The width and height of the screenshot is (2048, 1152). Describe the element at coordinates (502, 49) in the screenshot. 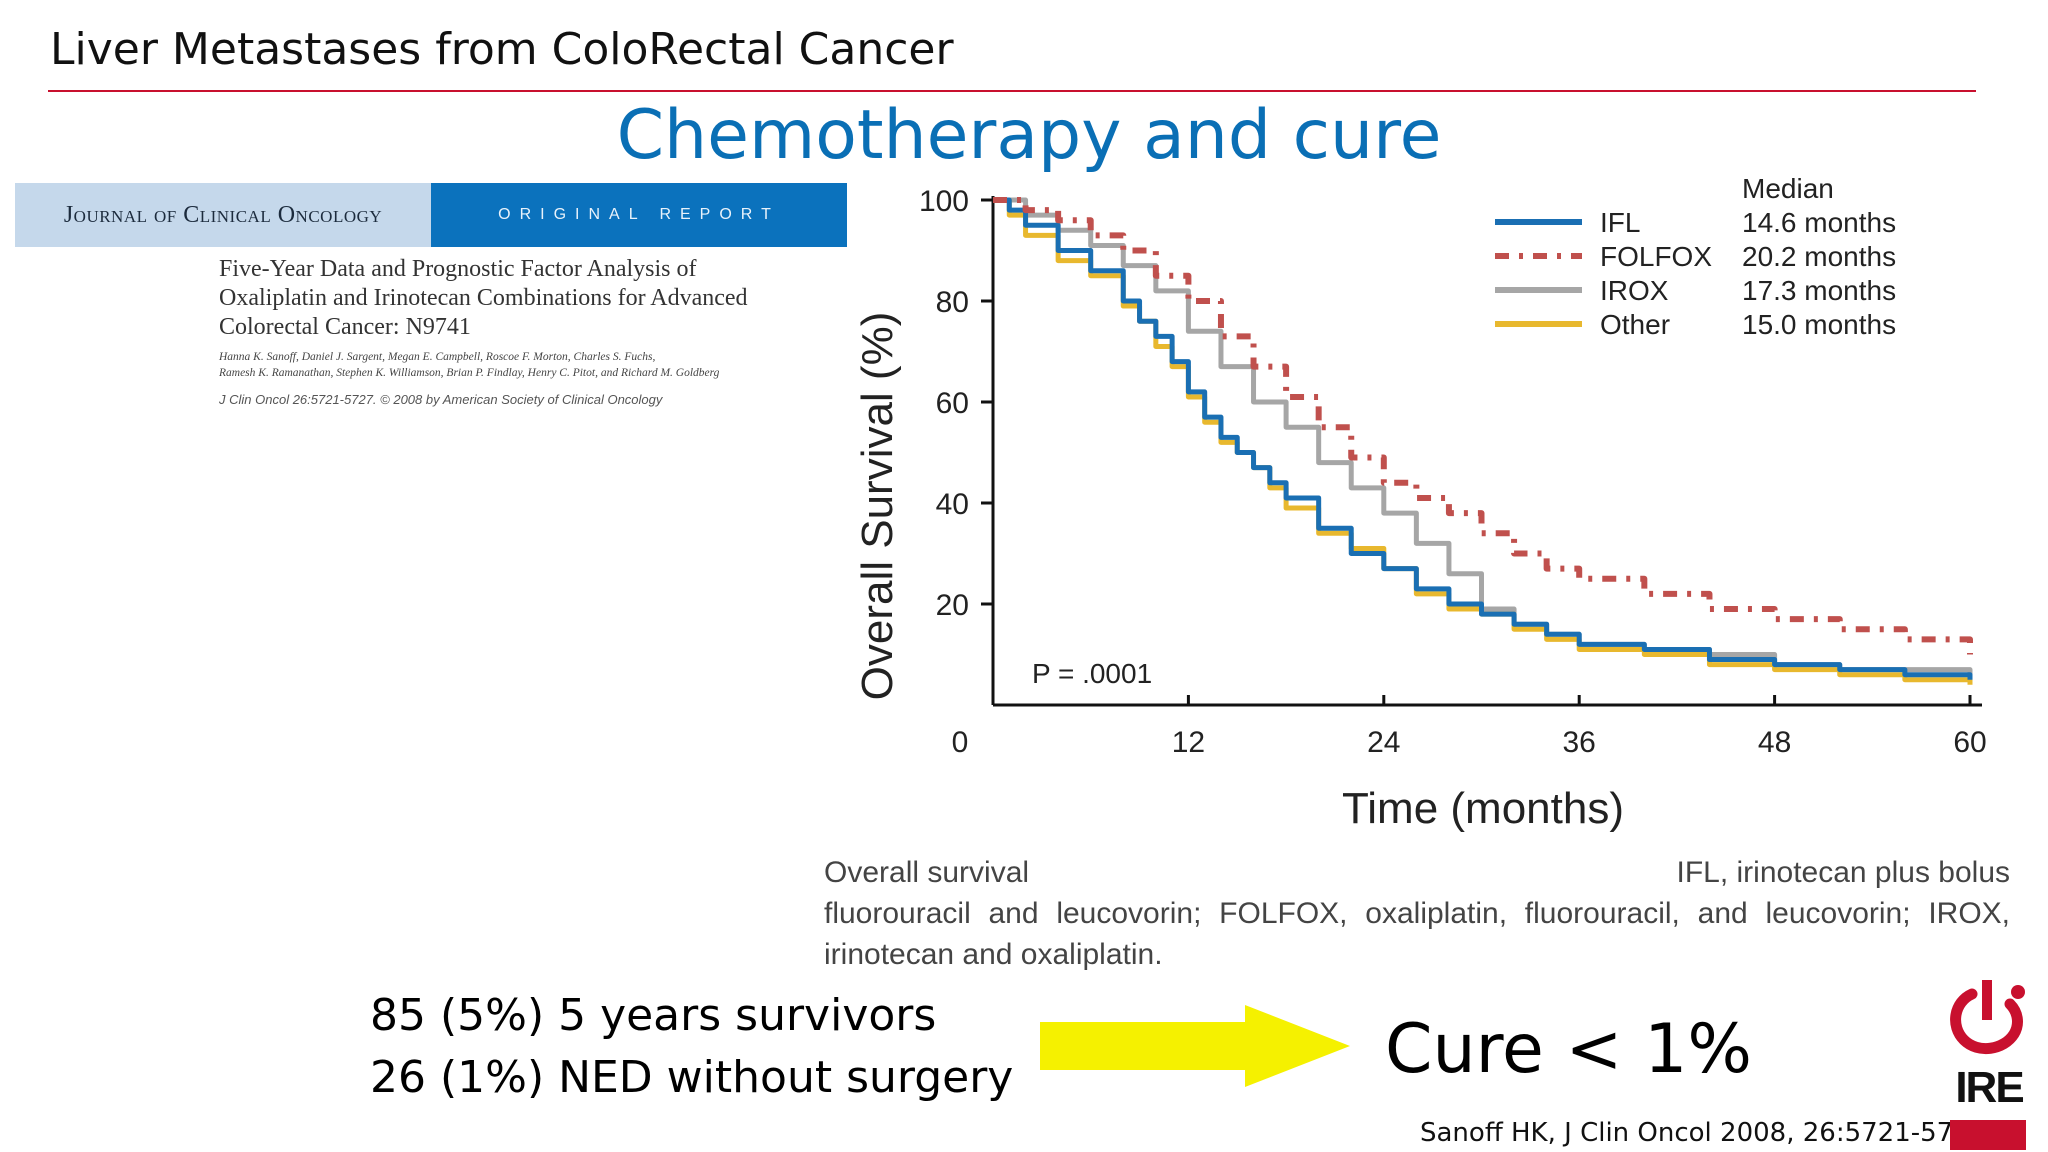

I see `slide-header: Liver Metastases from ColoRectal Cancer` at that location.